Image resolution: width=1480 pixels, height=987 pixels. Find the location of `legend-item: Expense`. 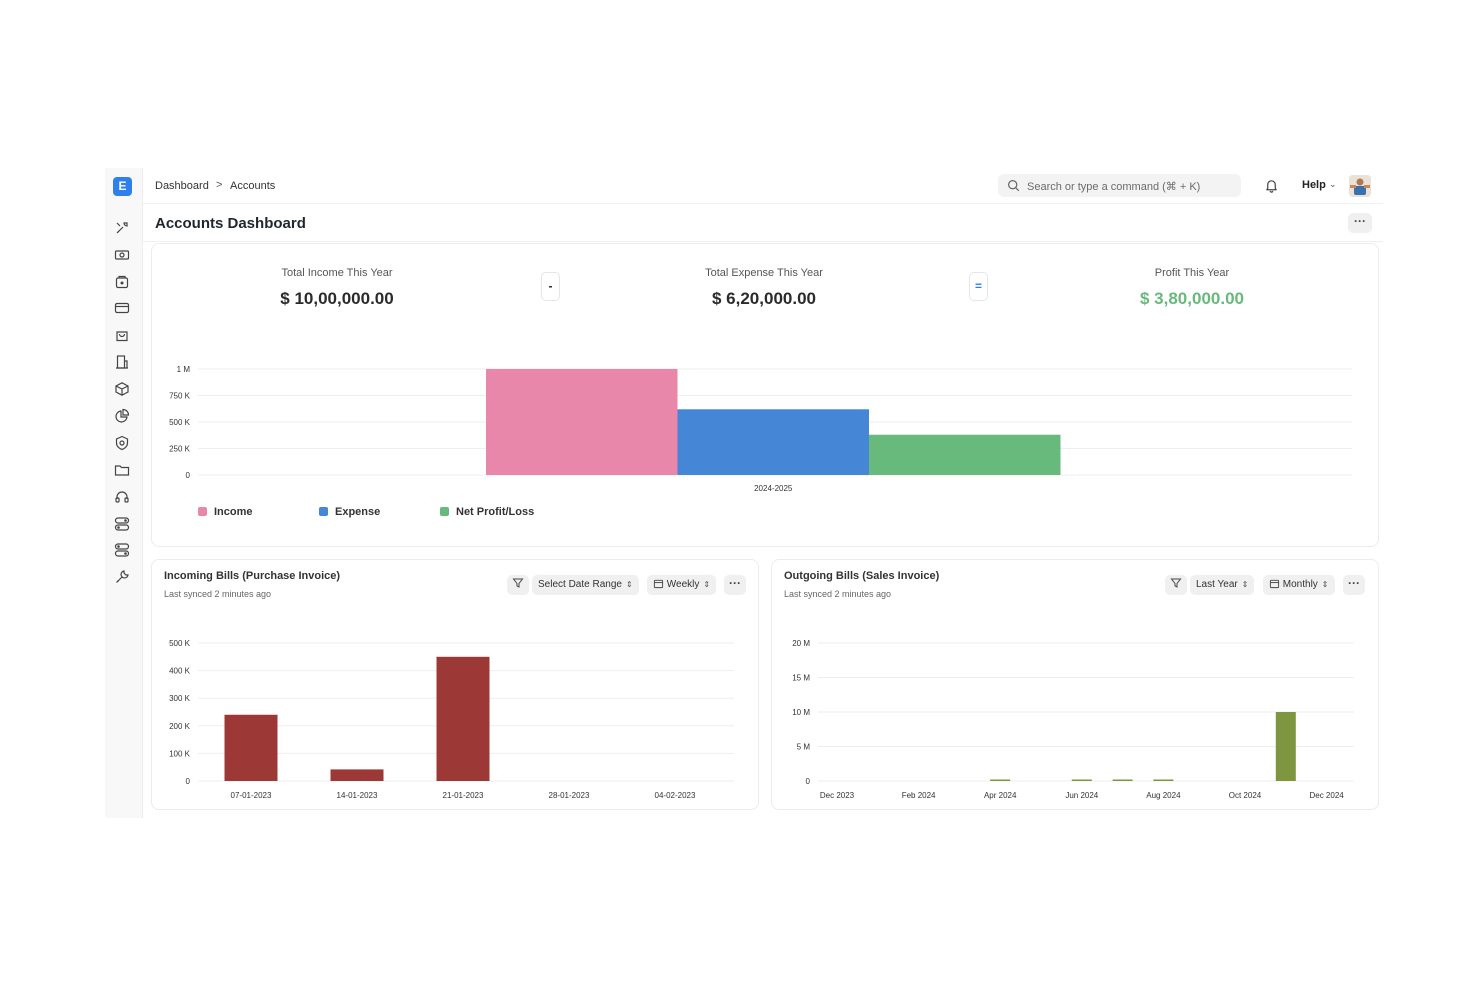

legend-item: Expense is located at coordinates (349, 512).